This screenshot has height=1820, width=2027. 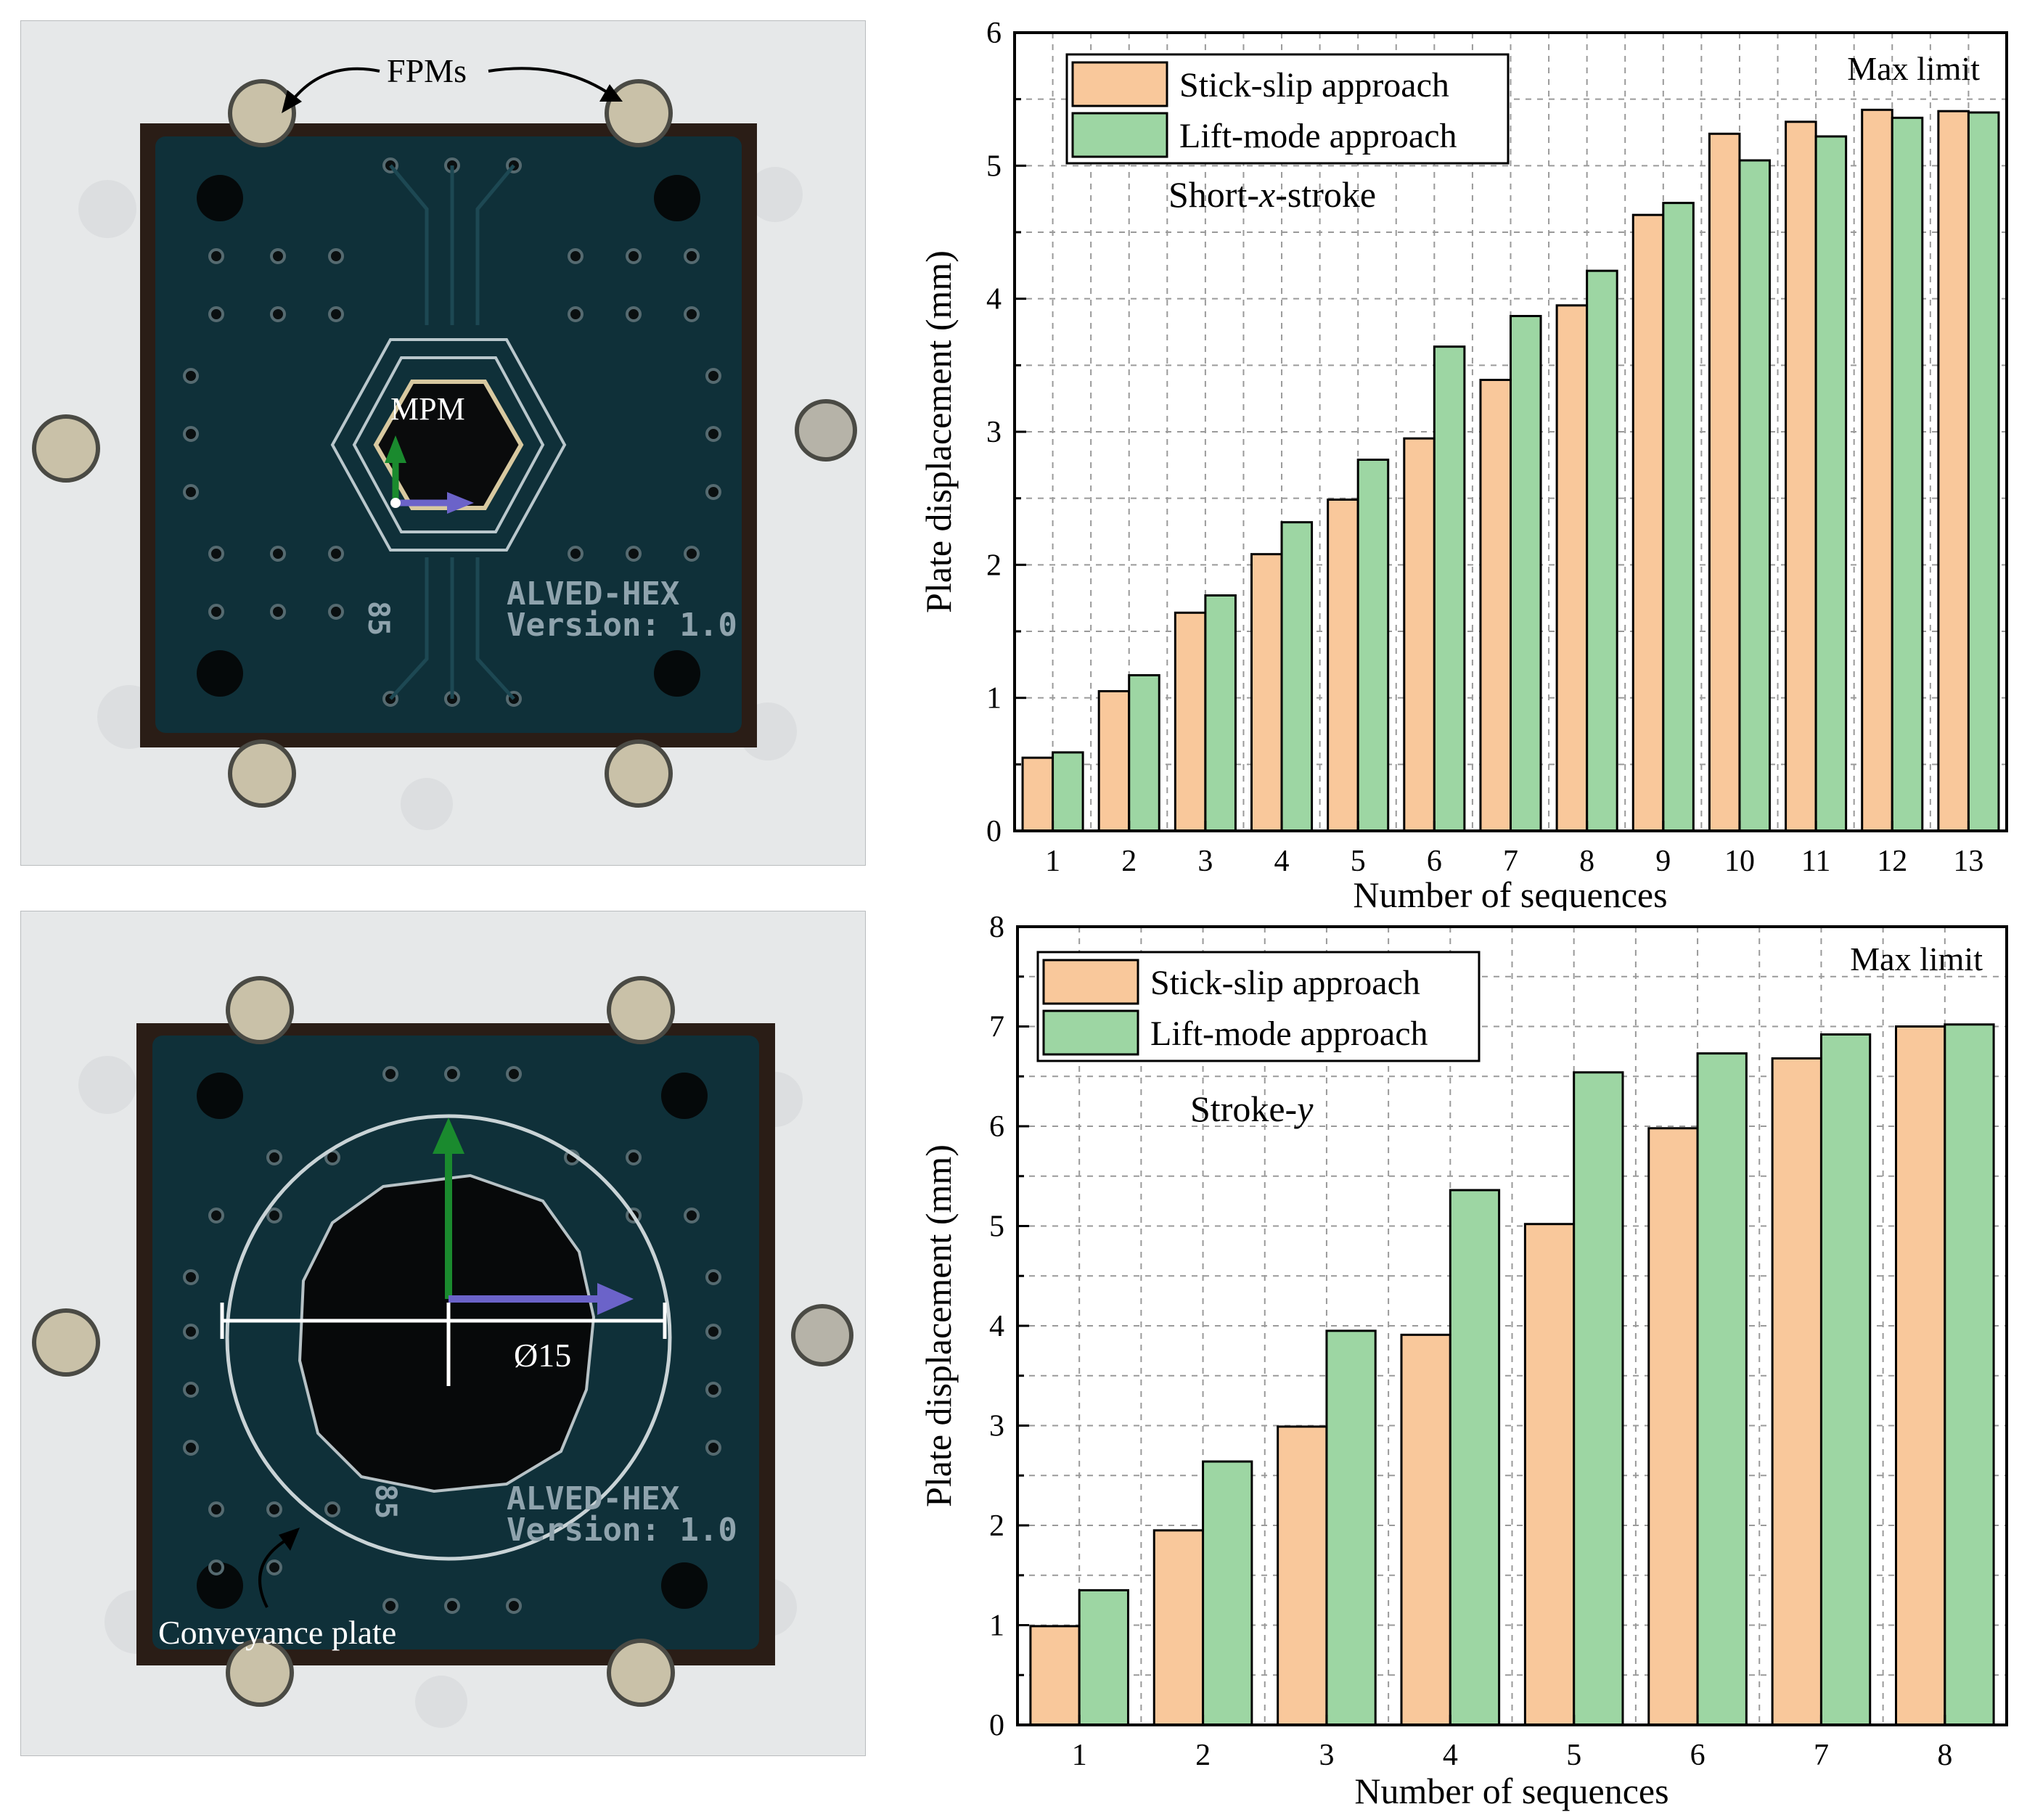 I want to click on x-tick-label-9: 9, so click(x=1663, y=861).